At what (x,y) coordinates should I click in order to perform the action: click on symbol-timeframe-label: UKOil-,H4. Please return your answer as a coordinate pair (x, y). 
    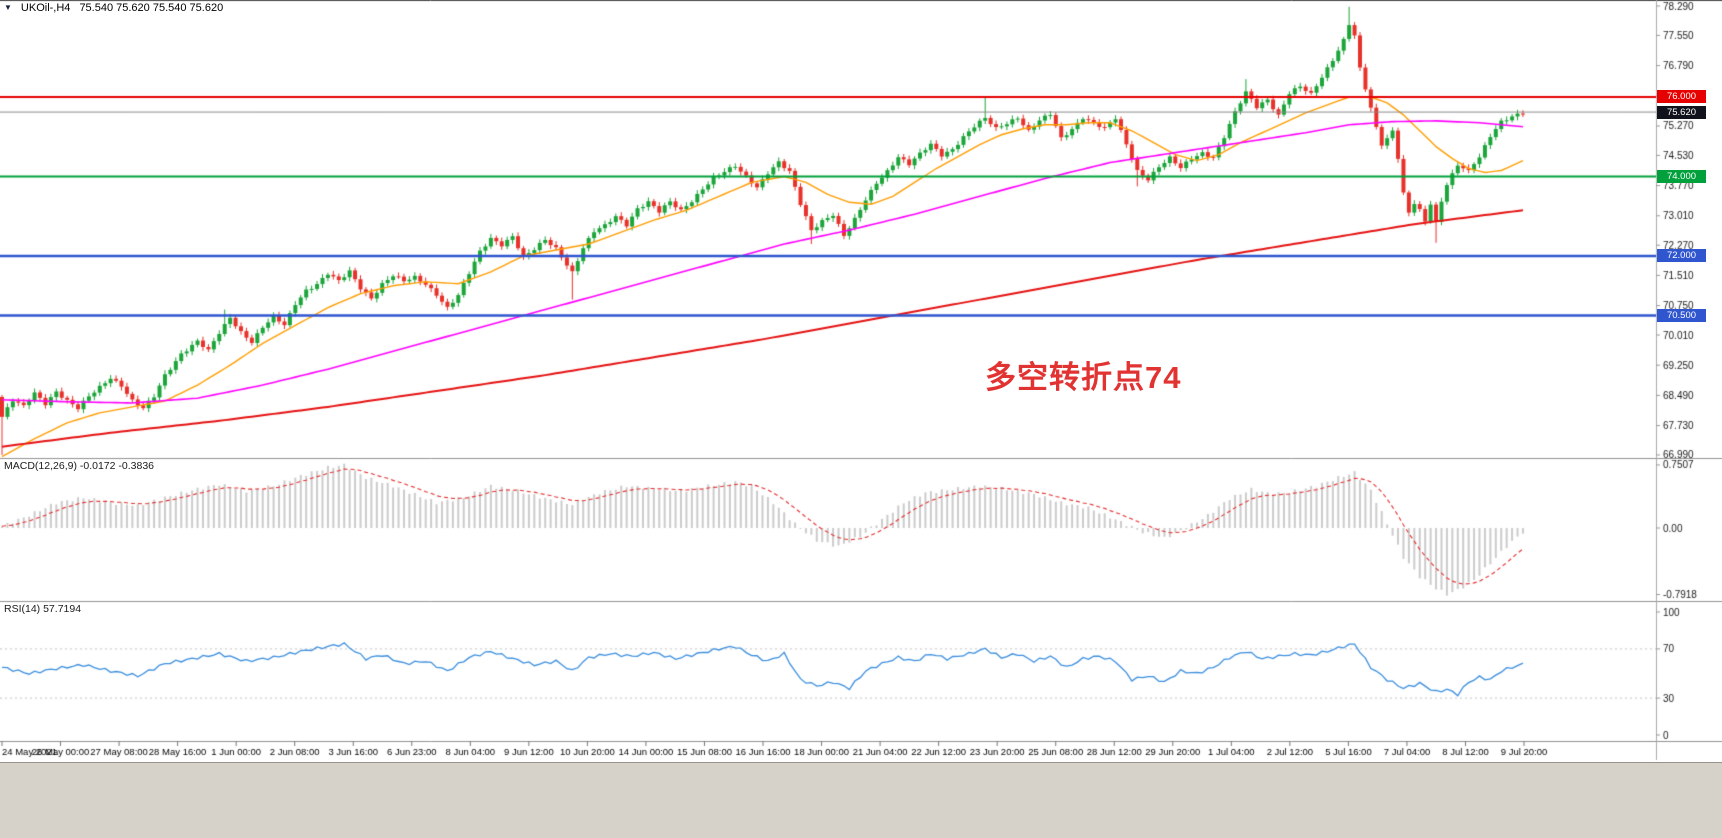
    Looking at the image, I should click on (45, 8).